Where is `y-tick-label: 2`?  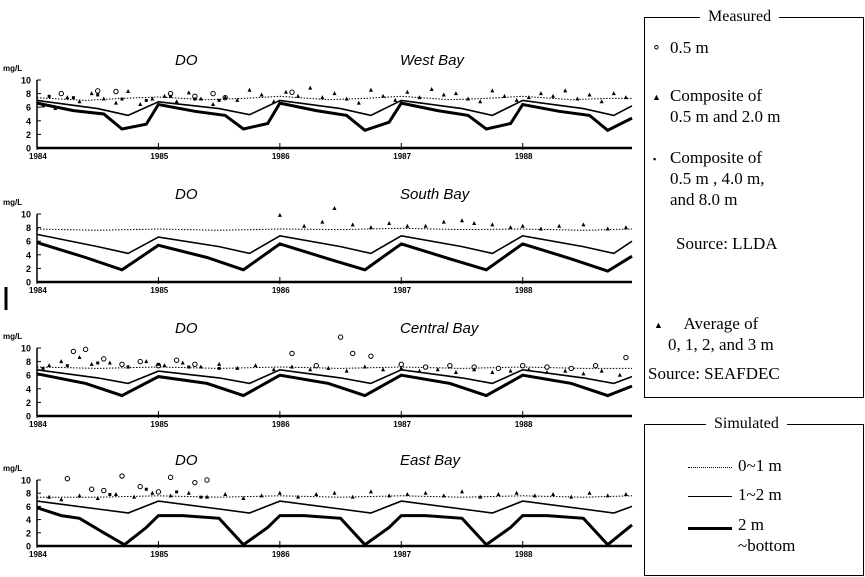 y-tick-label: 2 is located at coordinates (28, 403).